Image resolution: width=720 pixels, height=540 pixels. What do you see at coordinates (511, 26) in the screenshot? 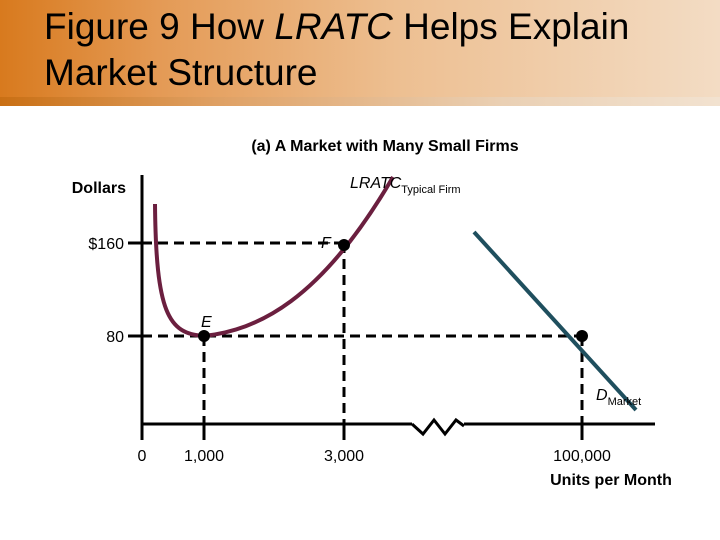
I see `title-suffix: Helps Explain` at bounding box center [511, 26].